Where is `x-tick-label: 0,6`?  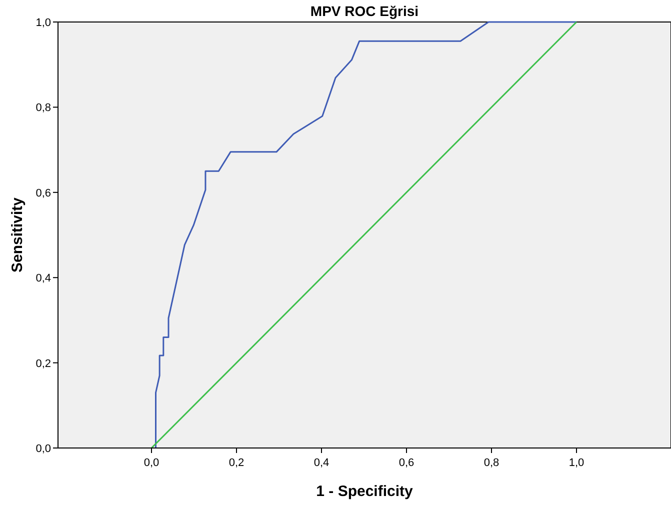
x-tick-label: 0,6 is located at coordinates (406, 463).